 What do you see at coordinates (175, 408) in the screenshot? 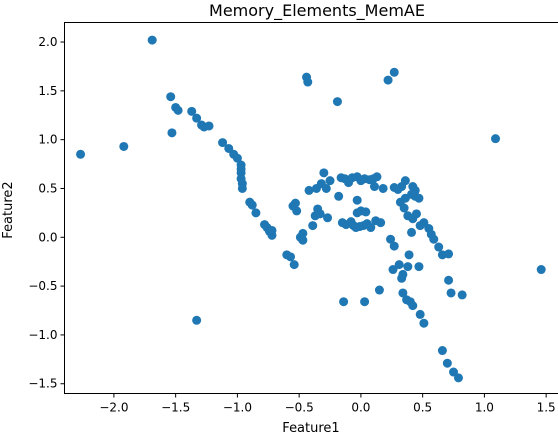
I see `x-tick-label: −1.5` at bounding box center [175, 408].